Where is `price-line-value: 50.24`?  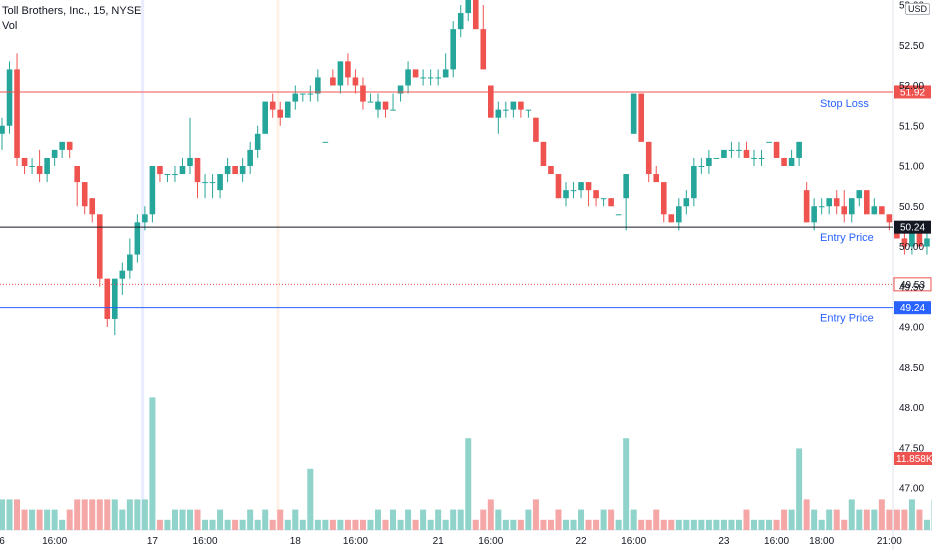
price-line-value: 50.24 is located at coordinates (912, 228).